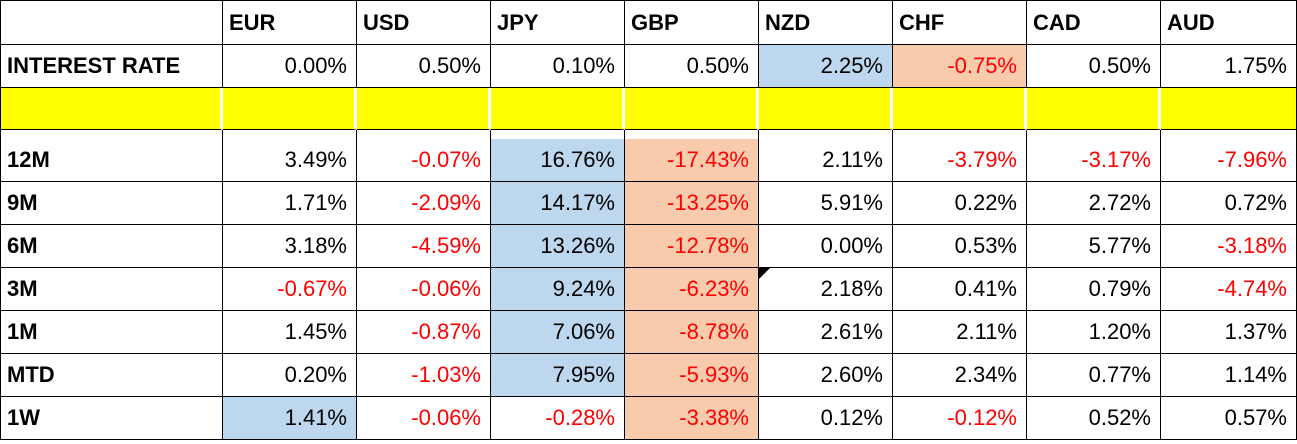 The width and height of the screenshot is (1297, 444). What do you see at coordinates (1094, 246) in the screenshot?
I see `cell-6m-cad: 5.77%` at bounding box center [1094, 246].